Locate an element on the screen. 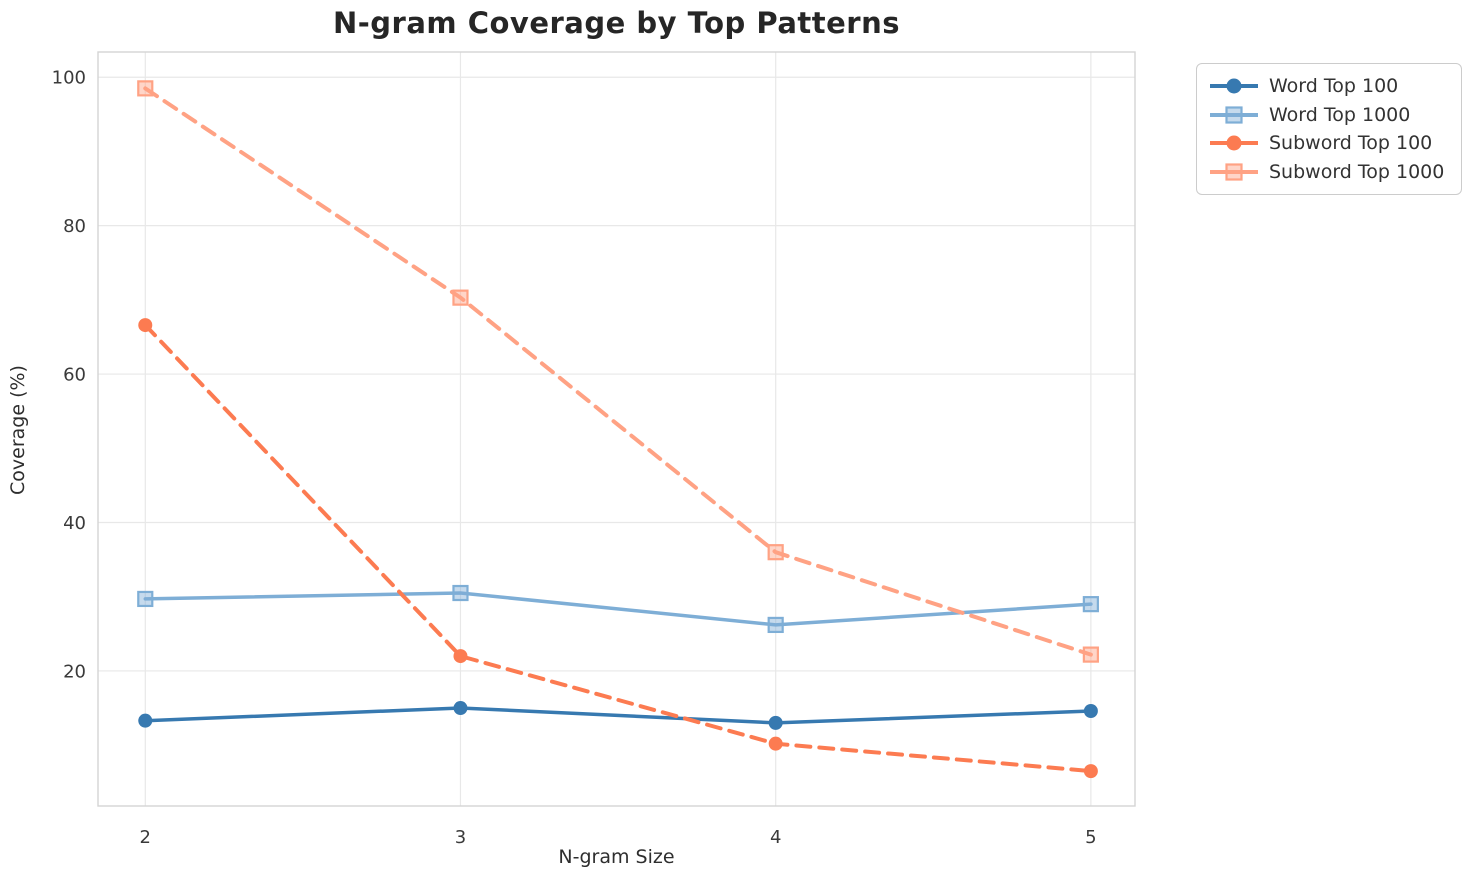 Image resolution: width=1478 pixels, height=885 pixels. y-tick-label: 80 is located at coordinates (74, 226).